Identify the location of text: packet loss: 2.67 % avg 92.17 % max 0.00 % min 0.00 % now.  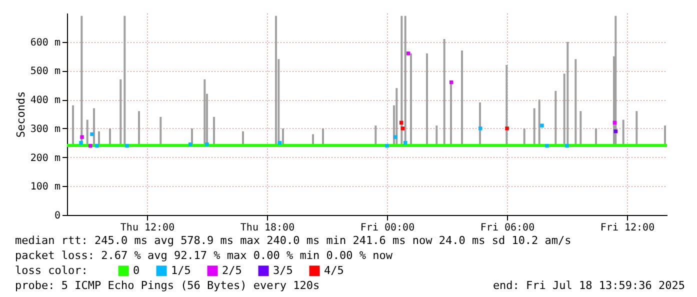
(204, 255).